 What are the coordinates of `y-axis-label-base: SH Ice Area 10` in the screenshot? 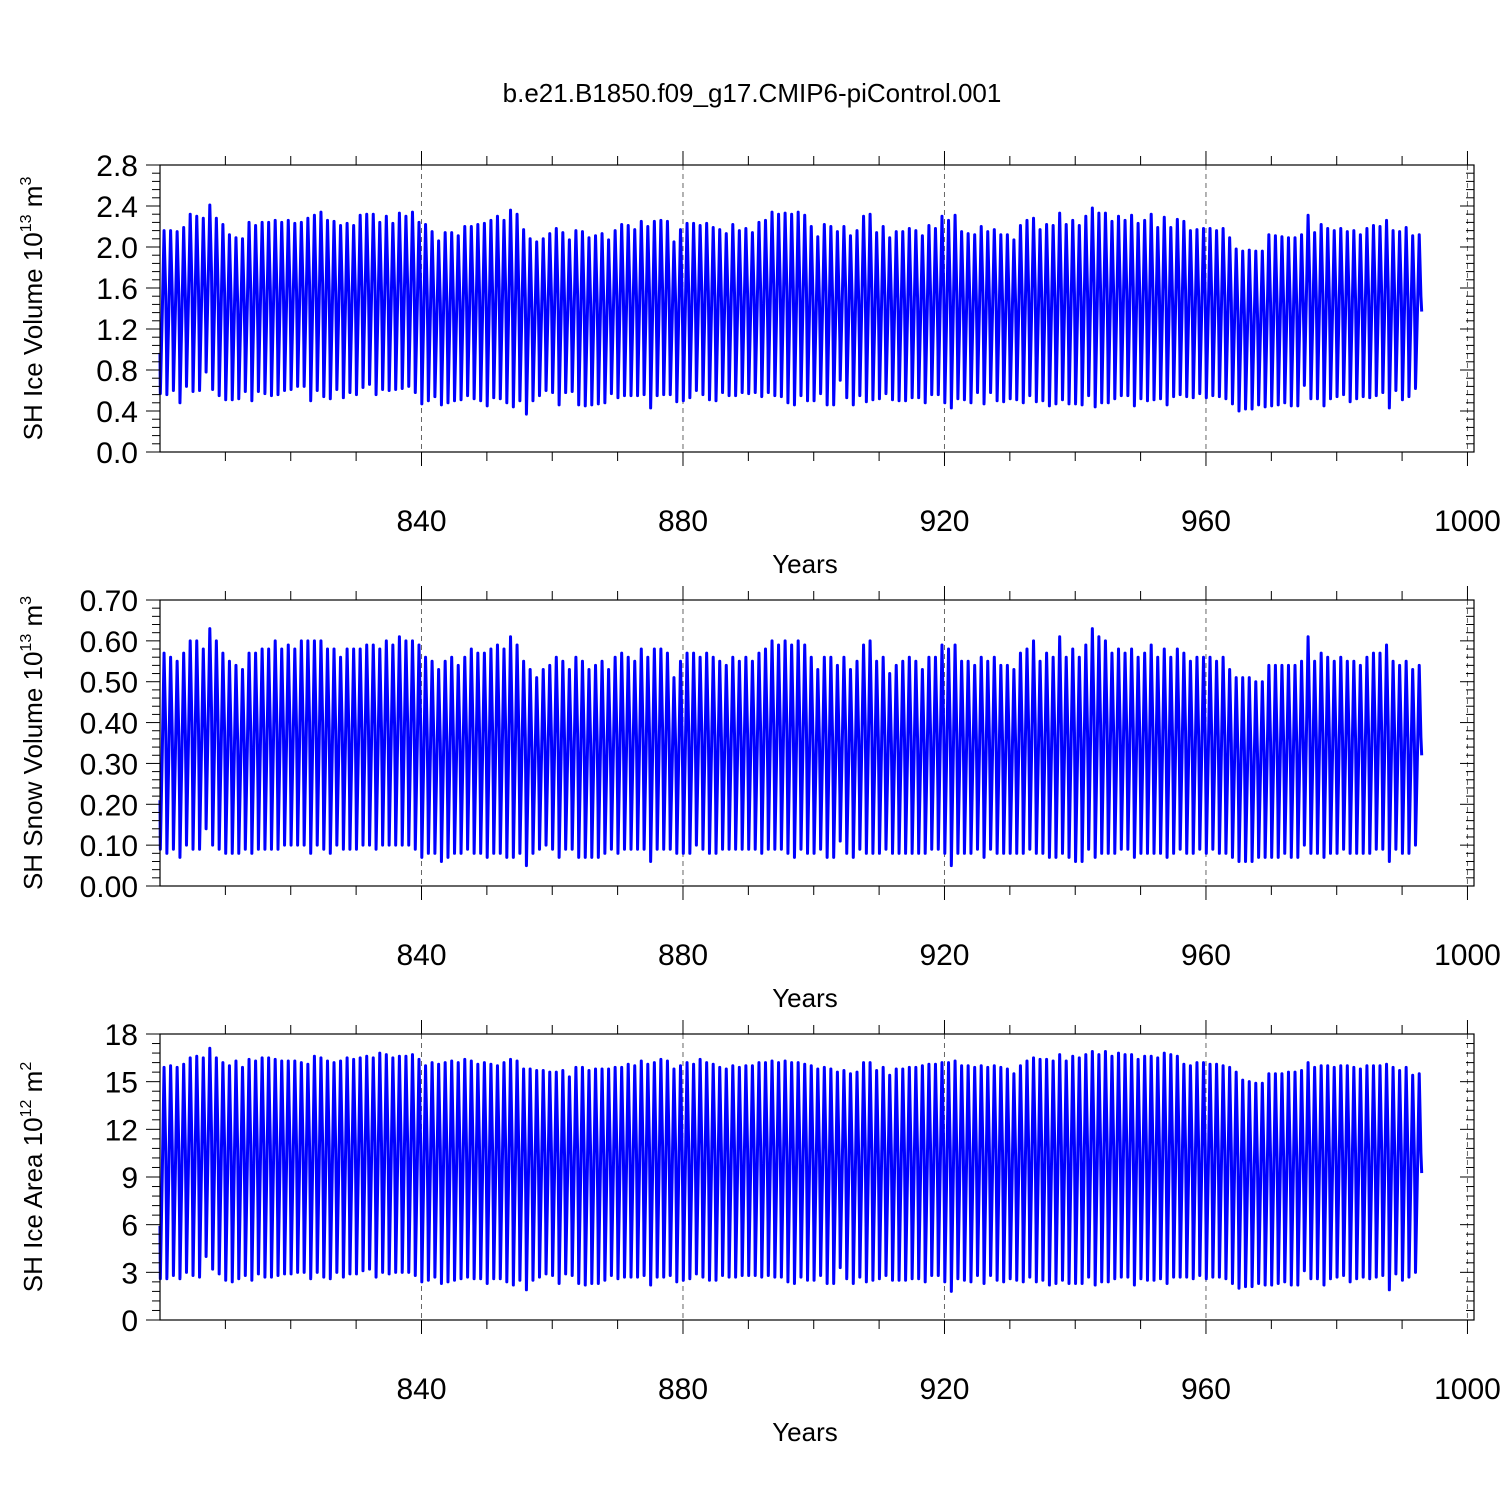 It's located at (33, 1204).